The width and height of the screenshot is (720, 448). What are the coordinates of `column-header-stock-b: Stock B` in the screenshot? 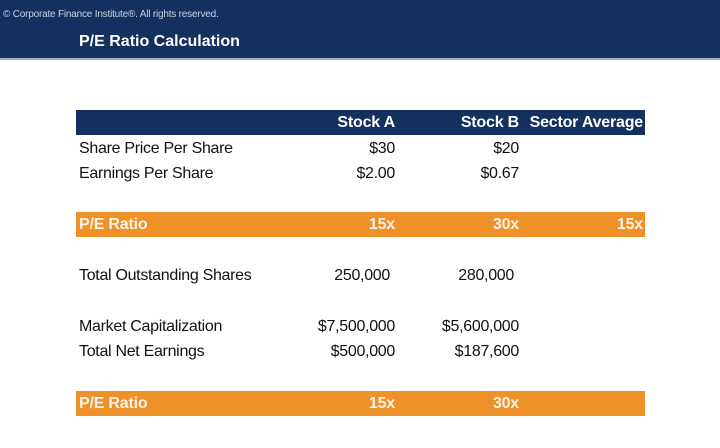 It's located at (489, 122).